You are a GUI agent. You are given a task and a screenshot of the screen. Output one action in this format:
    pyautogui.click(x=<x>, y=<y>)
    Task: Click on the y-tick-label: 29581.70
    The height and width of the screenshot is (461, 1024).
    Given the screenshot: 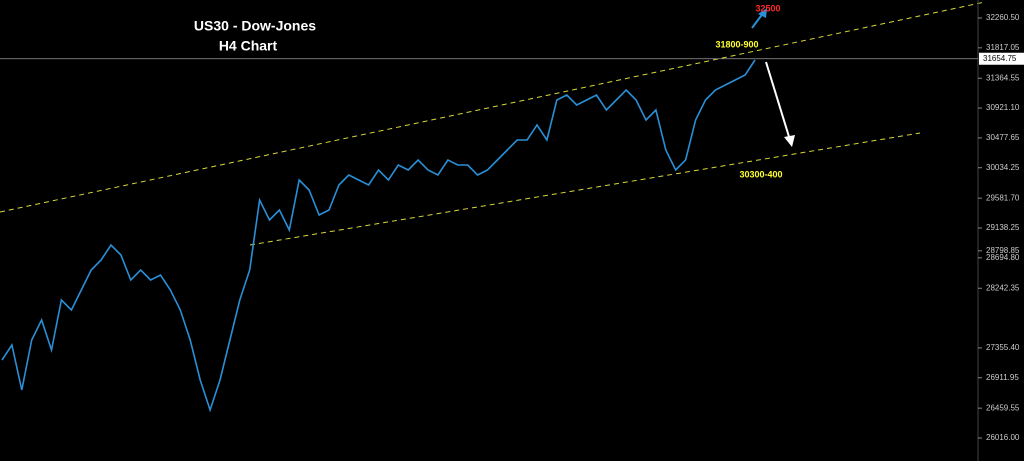 What is the action you would take?
    pyautogui.click(x=1003, y=197)
    